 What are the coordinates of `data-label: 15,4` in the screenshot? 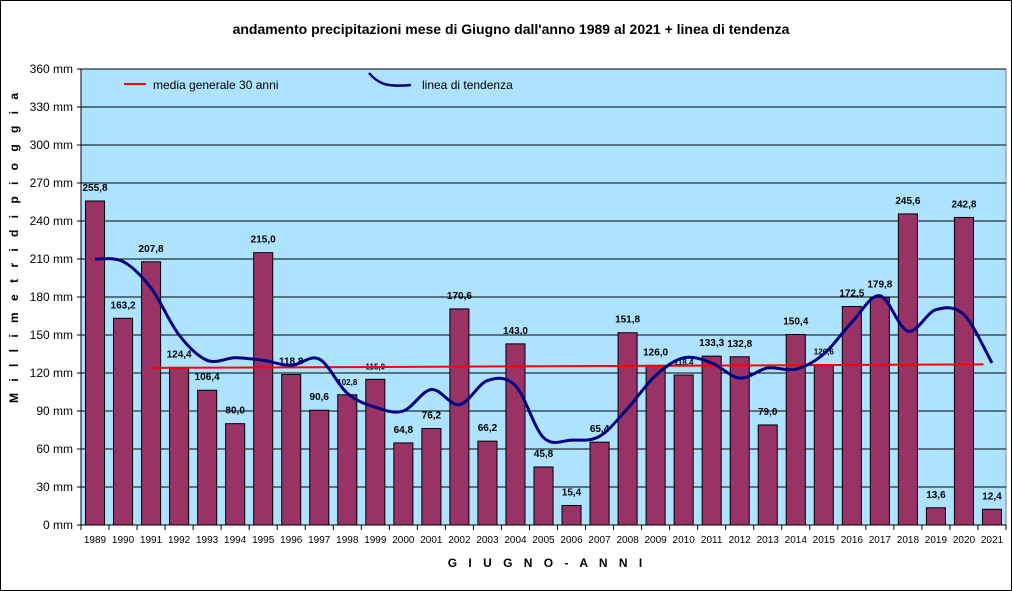 It's located at (572, 492).